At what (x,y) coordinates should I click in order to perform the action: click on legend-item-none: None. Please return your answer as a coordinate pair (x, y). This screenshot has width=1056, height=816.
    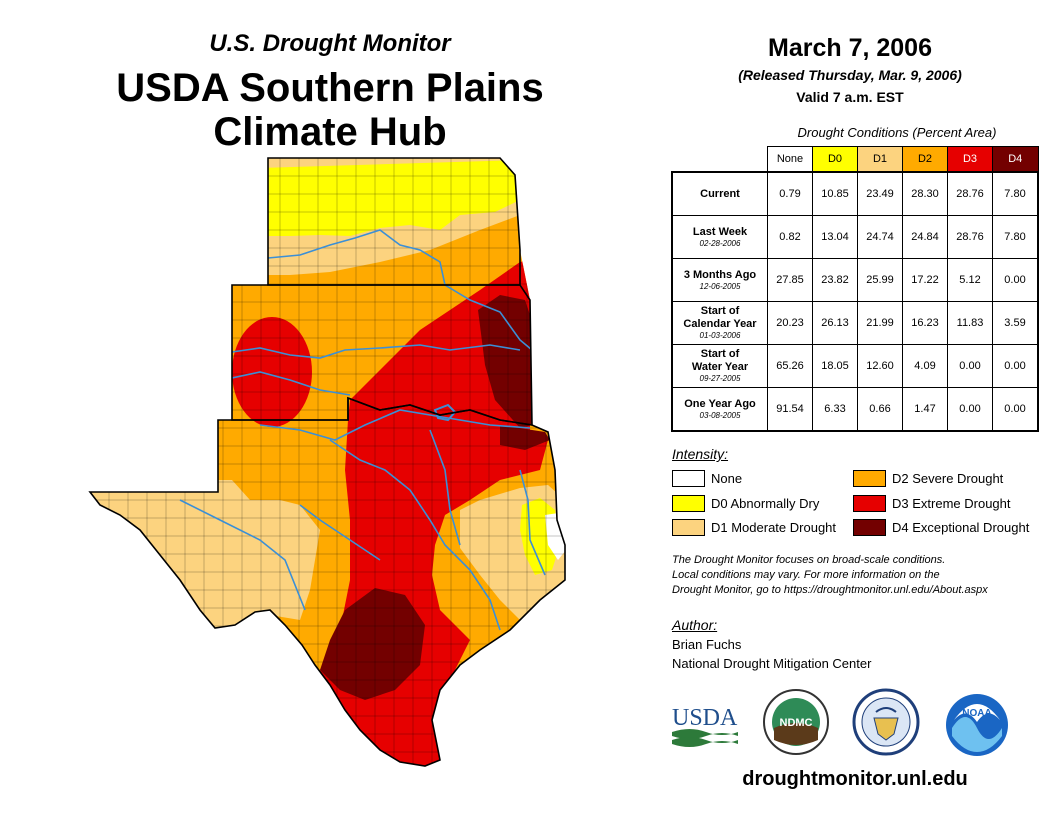
    Looking at the image, I should click on (707, 478).